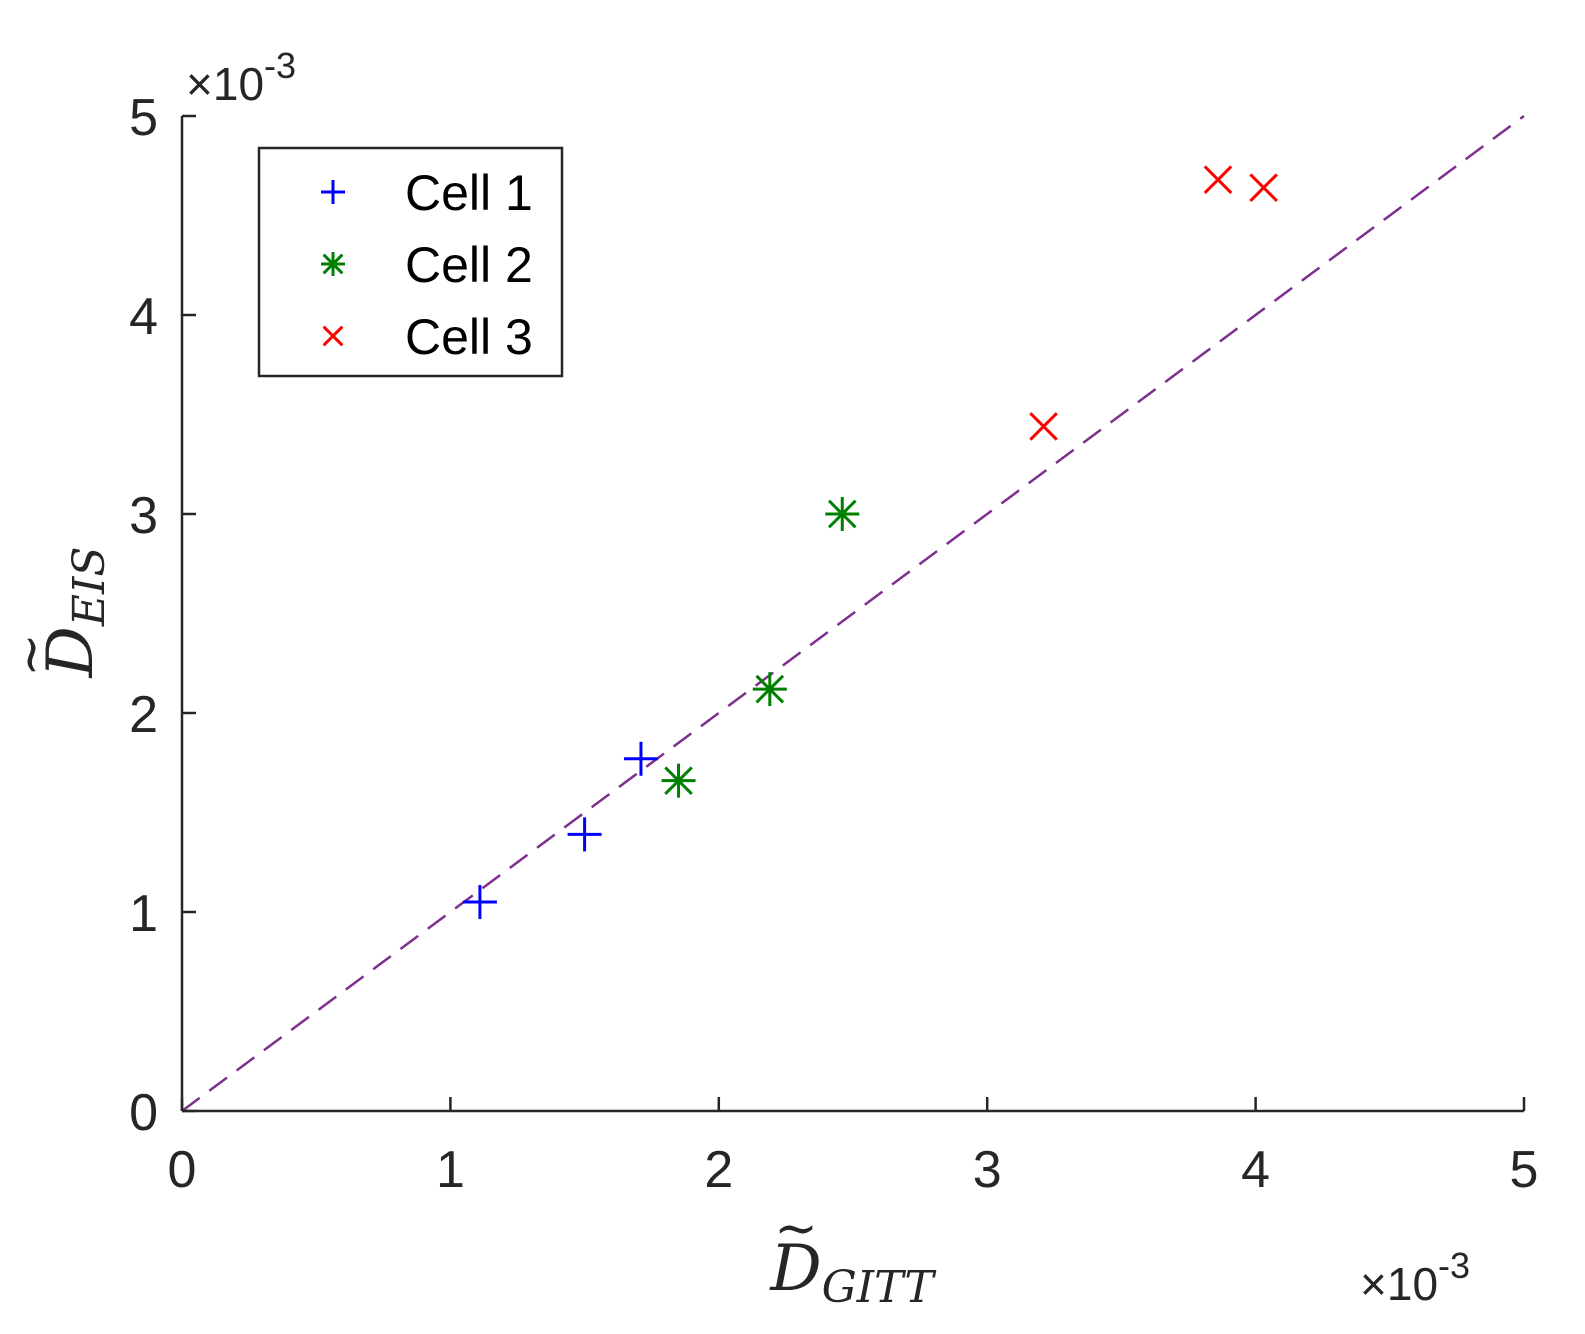  What do you see at coordinates (143, 118) in the screenshot?
I see `y-tick-label: 5` at bounding box center [143, 118].